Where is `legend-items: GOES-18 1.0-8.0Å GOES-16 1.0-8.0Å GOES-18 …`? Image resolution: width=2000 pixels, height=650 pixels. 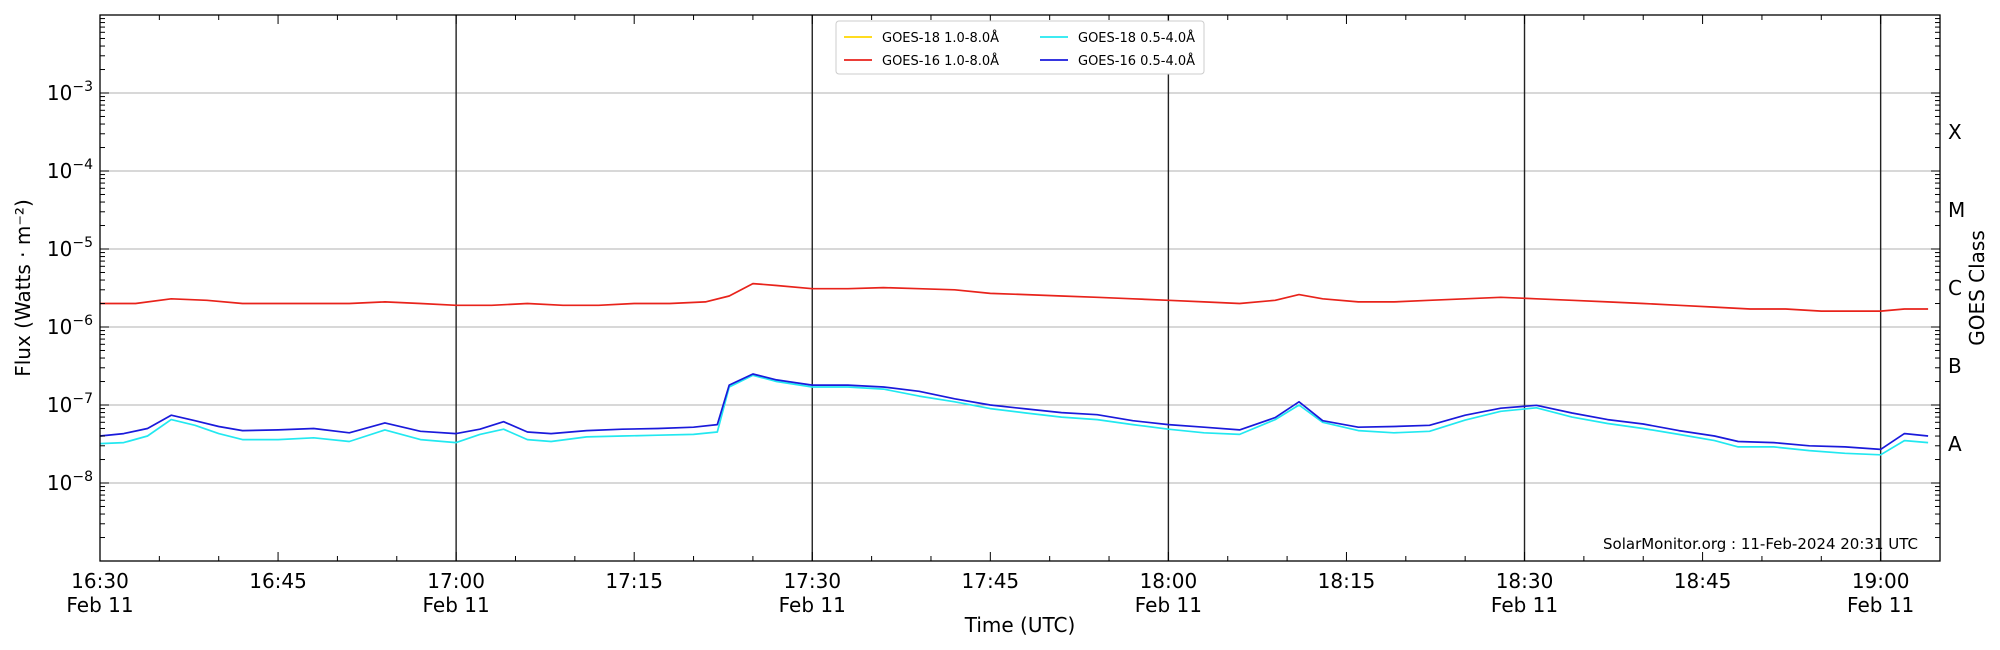 legend-items: GOES-18 1.0-8.0Å GOES-16 1.0-8.0Å GOES-18 … is located at coordinates (1019, 49).